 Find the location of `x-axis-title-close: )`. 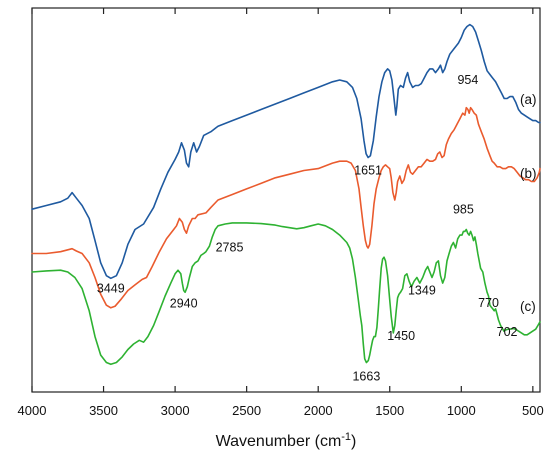

x-axis-title-close: ) is located at coordinates (353, 441).